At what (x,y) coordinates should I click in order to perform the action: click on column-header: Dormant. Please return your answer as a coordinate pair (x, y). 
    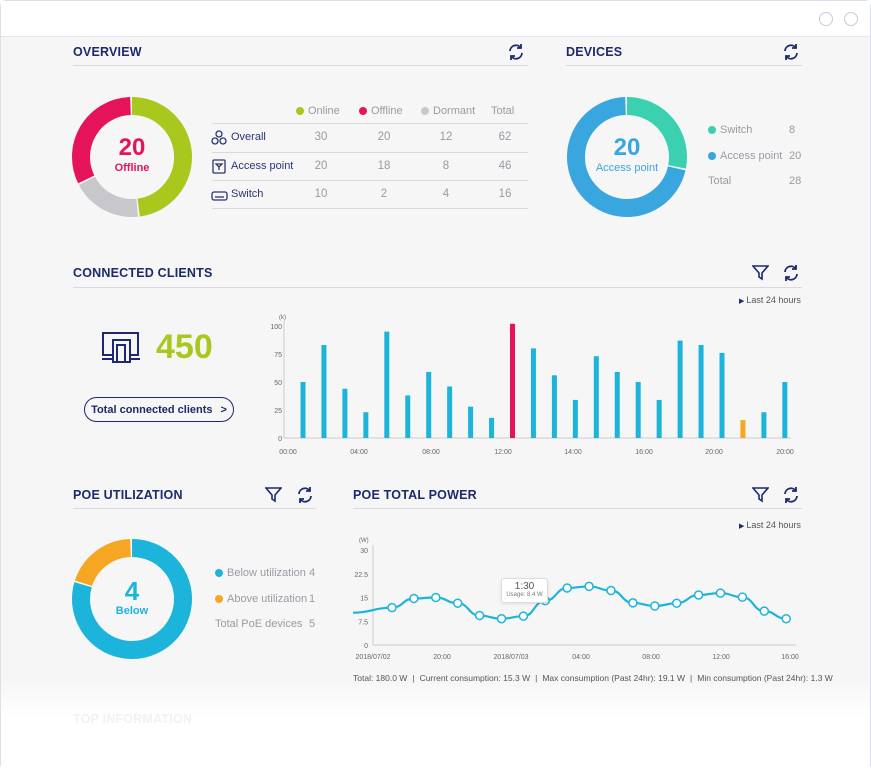
    Looking at the image, I should click on (448, 111).